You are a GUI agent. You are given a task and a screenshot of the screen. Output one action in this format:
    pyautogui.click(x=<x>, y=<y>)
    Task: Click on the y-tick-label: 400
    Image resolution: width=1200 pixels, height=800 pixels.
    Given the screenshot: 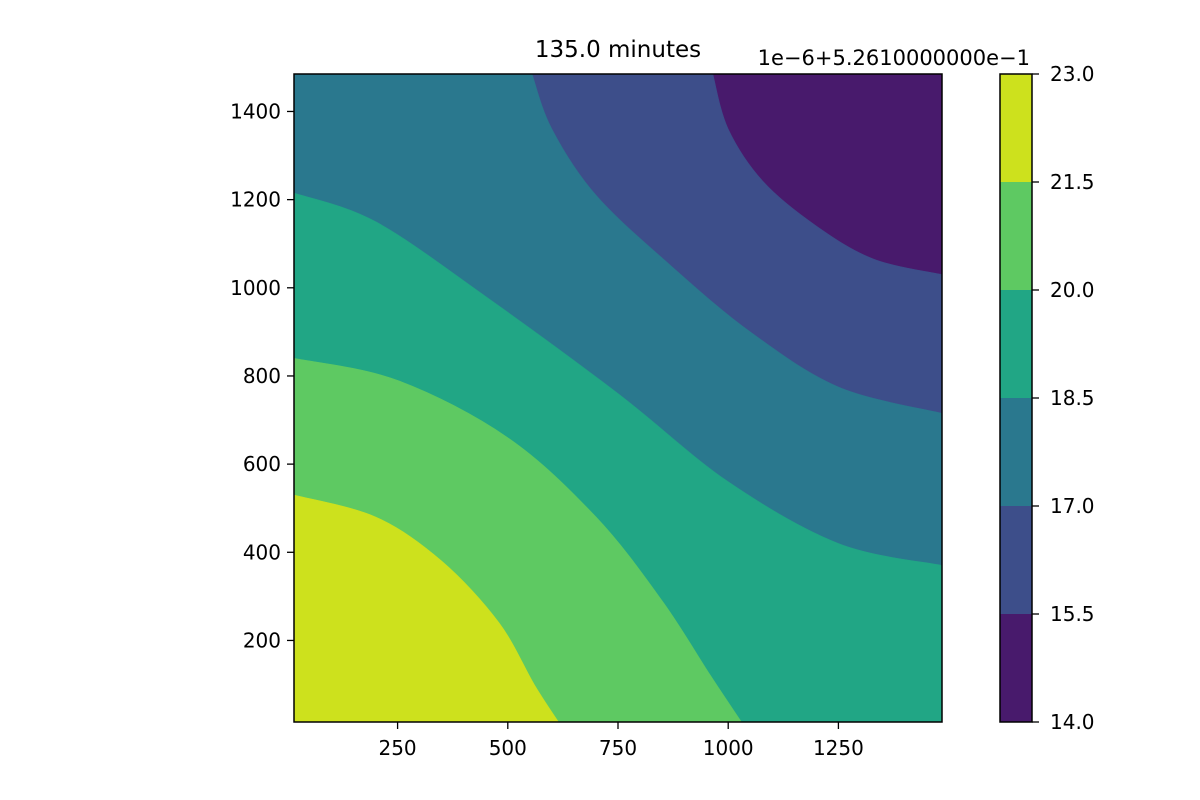 What is the action you would take?
    pyautogui.click(x=262, y=552)
    